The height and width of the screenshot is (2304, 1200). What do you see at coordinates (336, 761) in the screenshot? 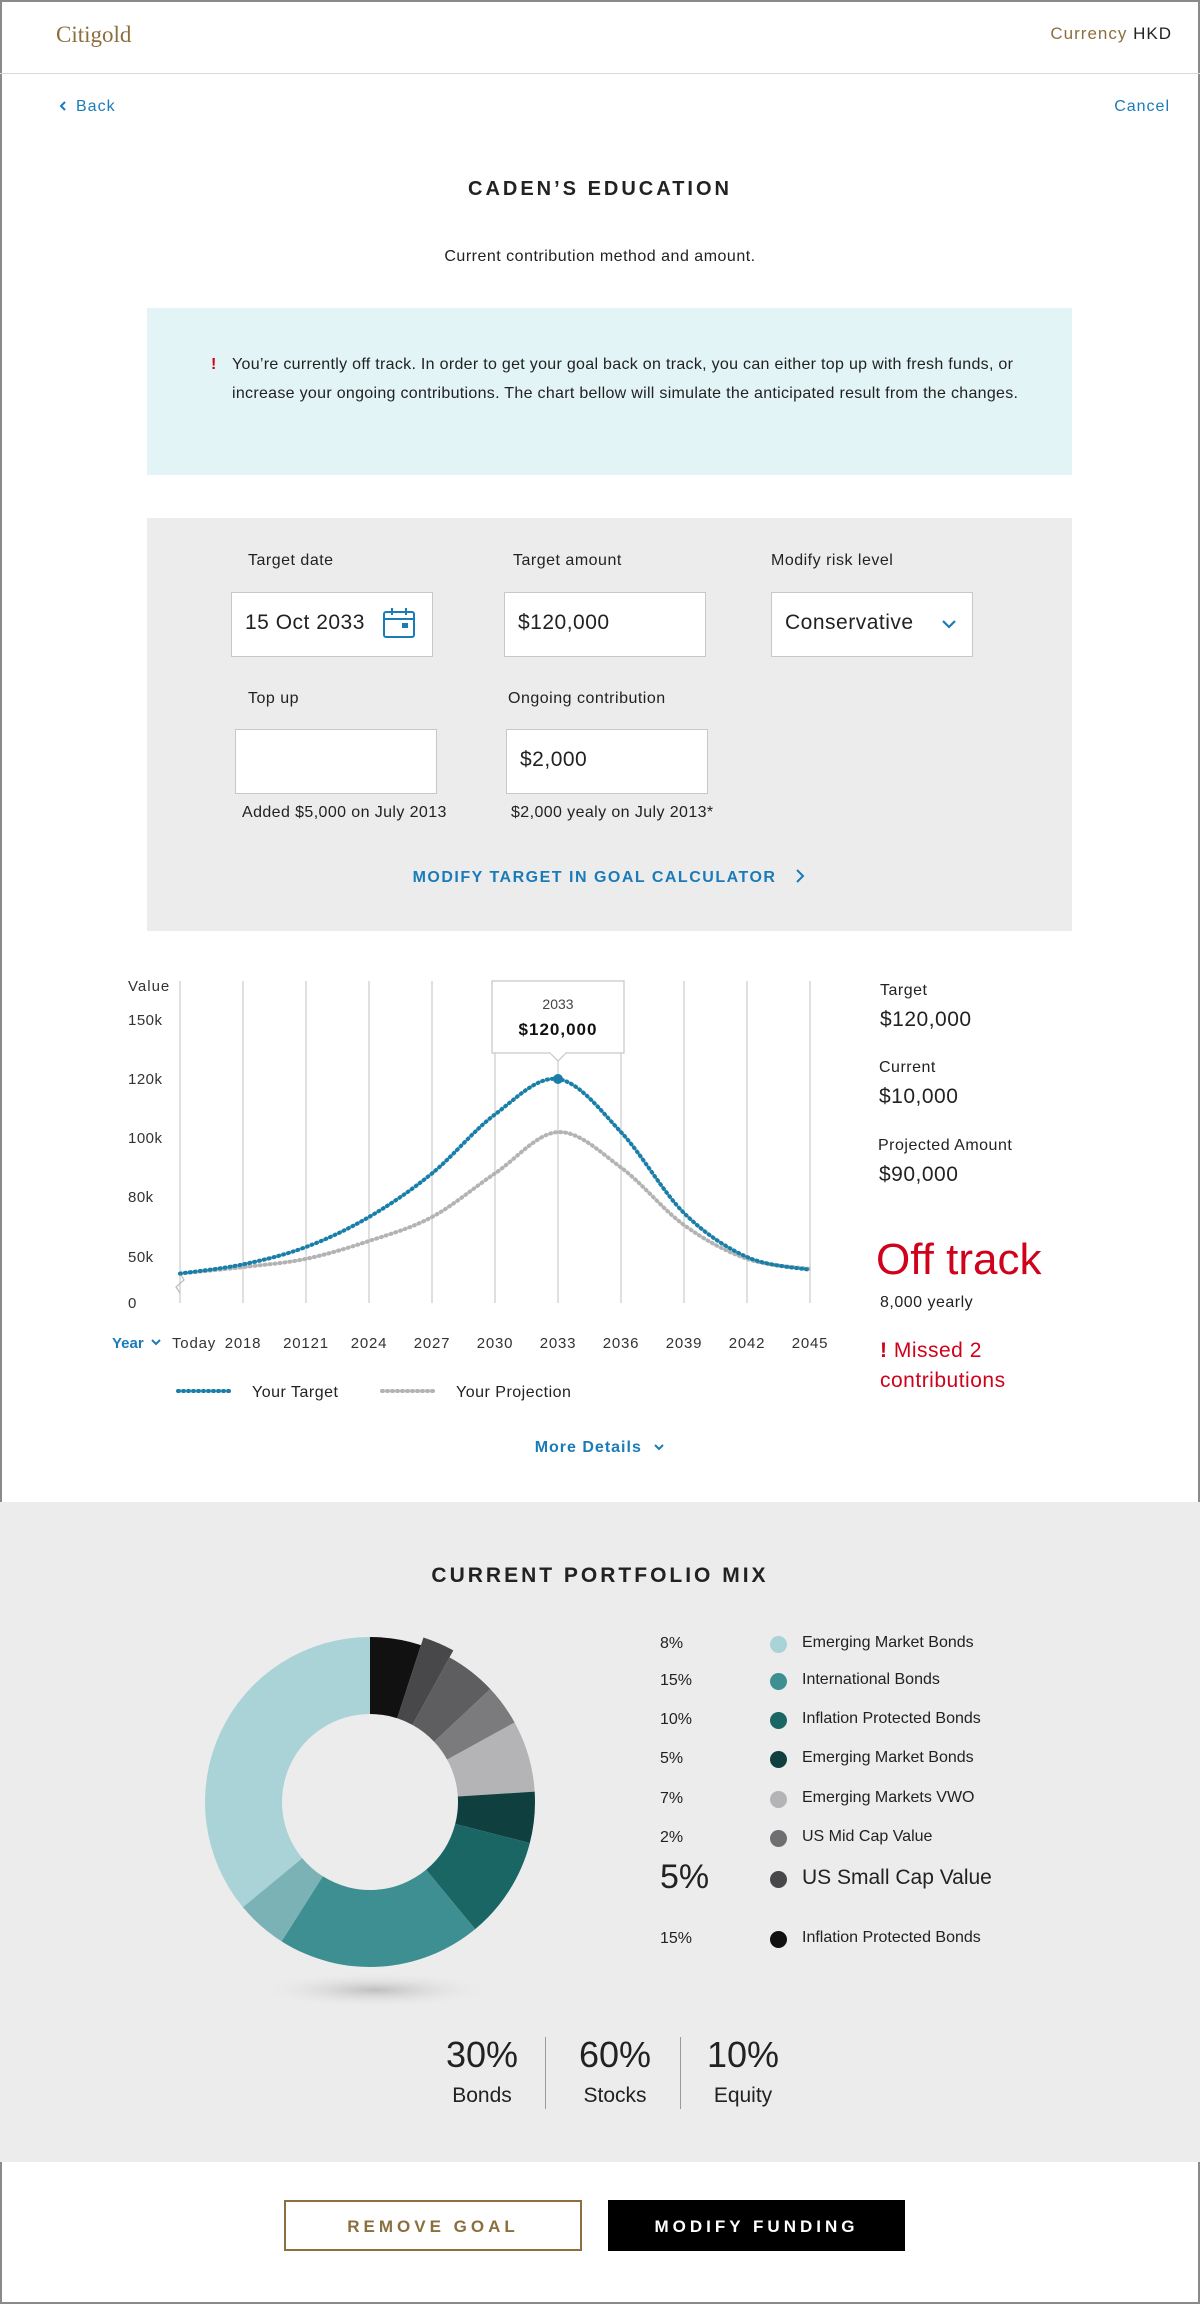
I see `top-up-field` at bounding box center [336, 761].